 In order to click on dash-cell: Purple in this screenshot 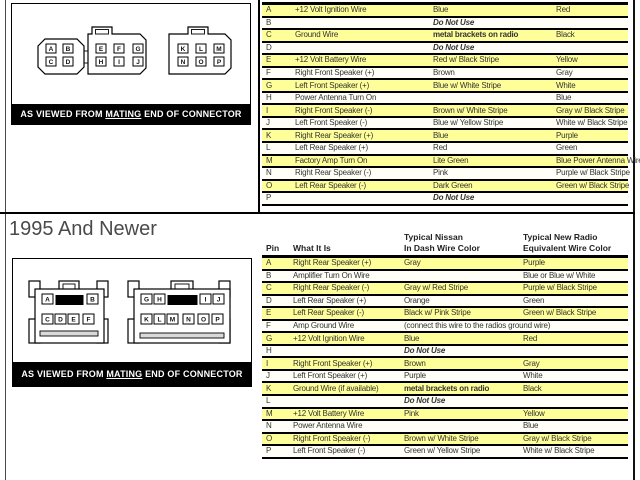, I will do `click(415, 376)`.